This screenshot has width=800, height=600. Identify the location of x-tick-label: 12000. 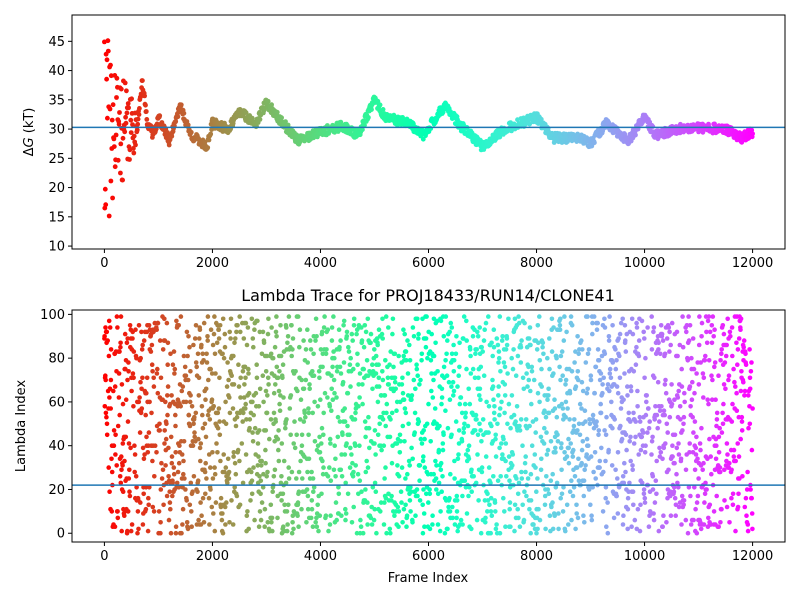
(752, 263).